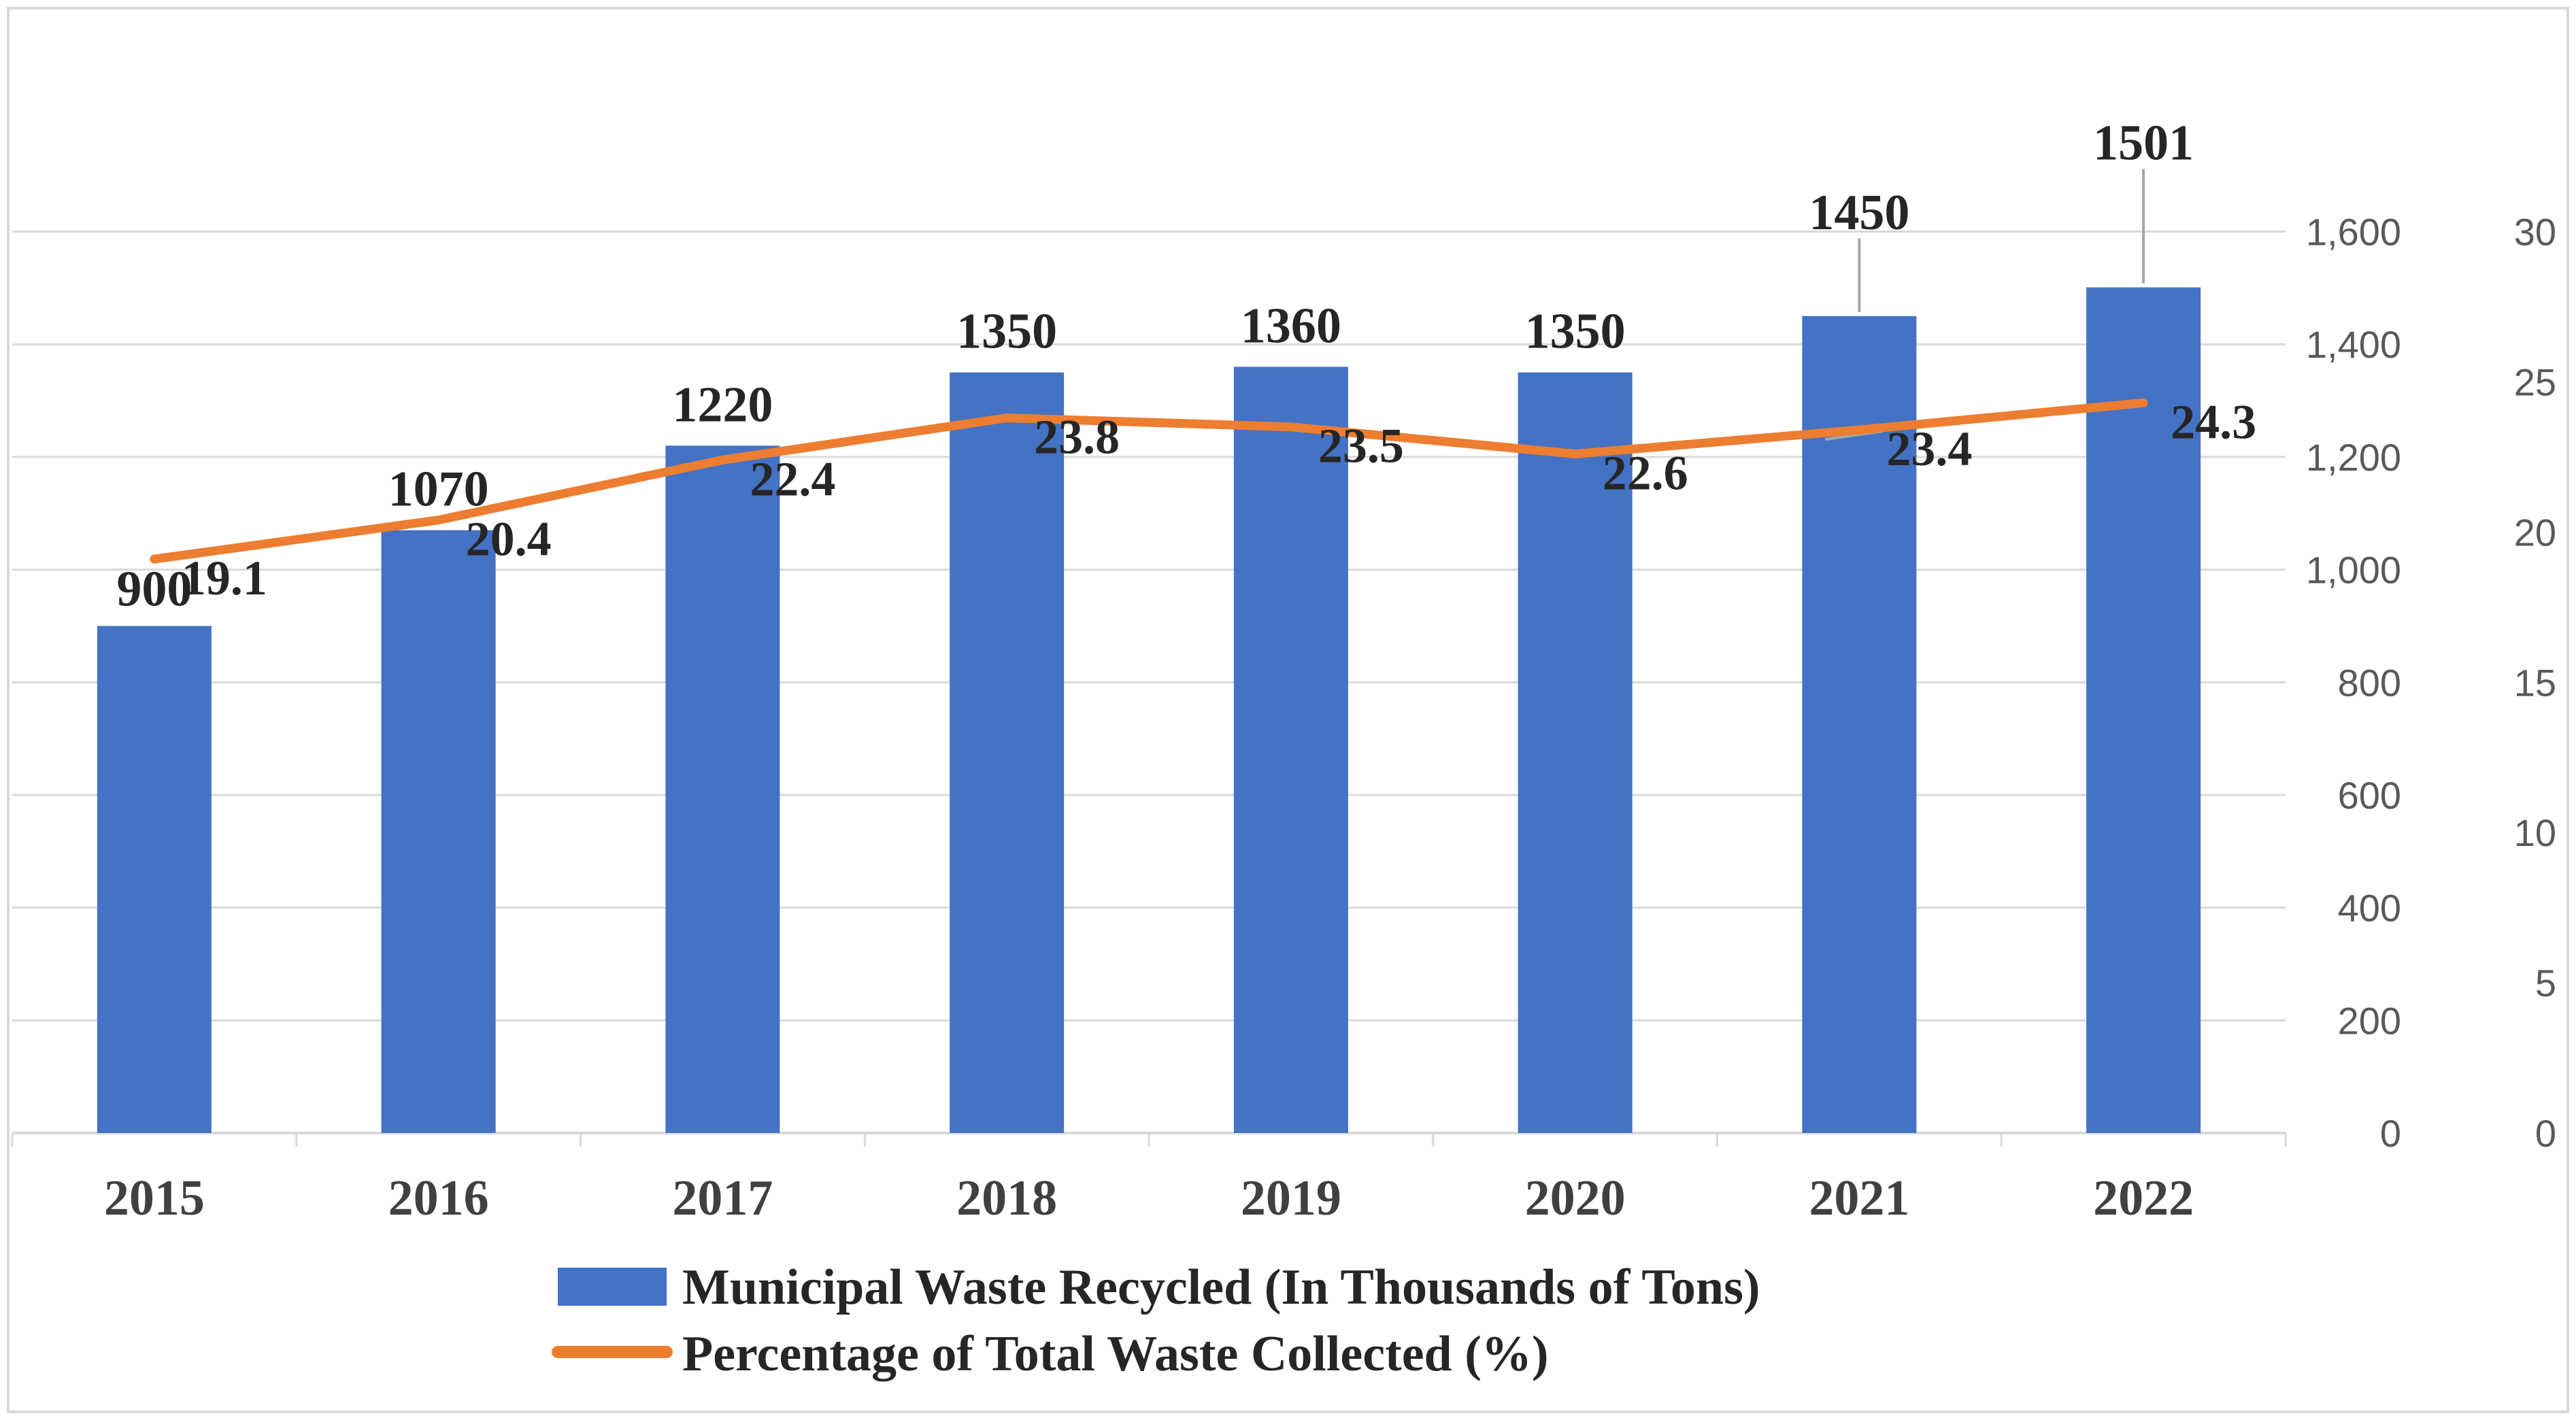 The height and width of the screenshot is (1420, 2576). I want to click on bar-label-2019: 1360, so click(1291, 326).